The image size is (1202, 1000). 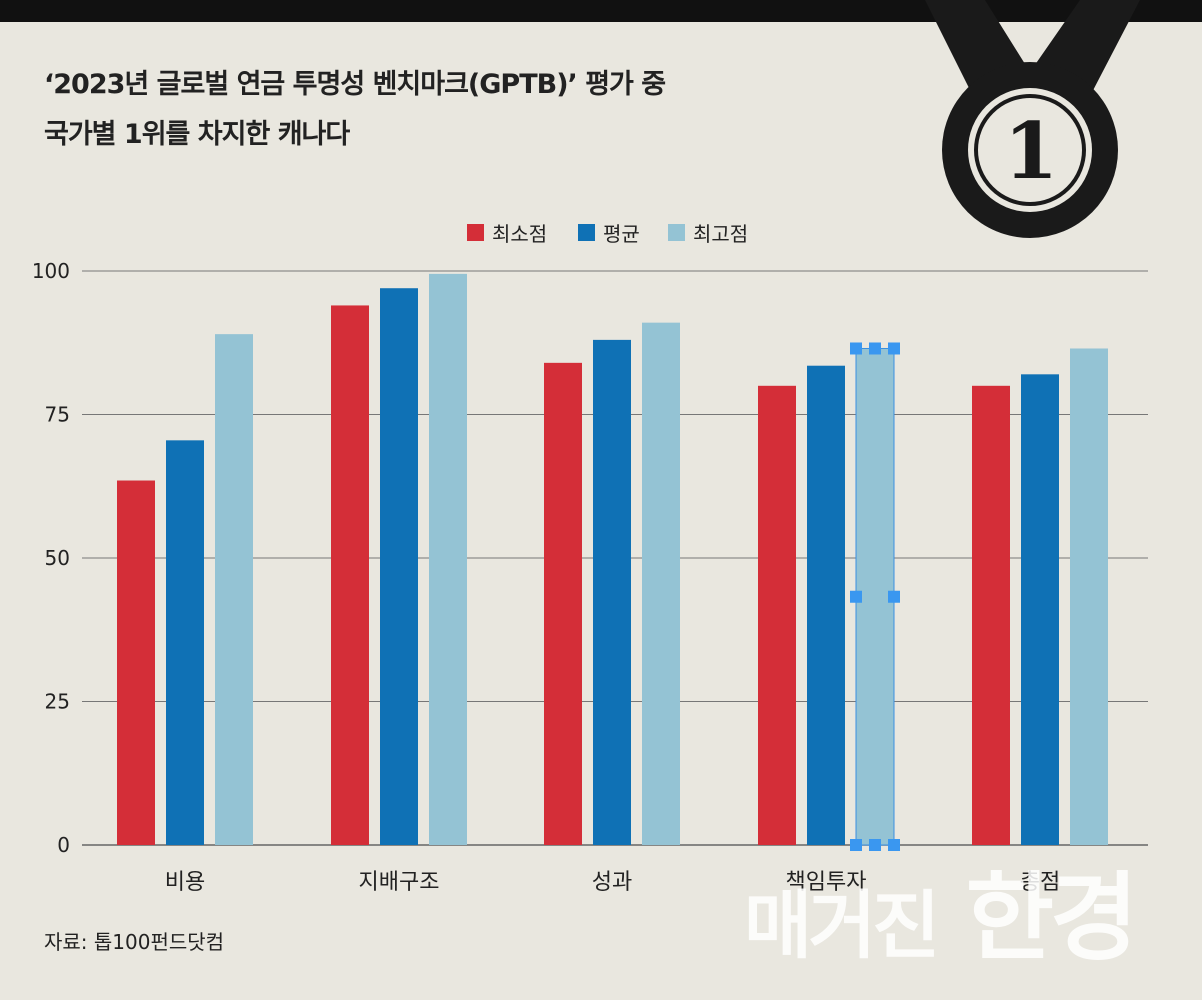 What do you see at coordinates (1040, 882) in the screenshot?
I see `x-category-label: 총점` at bounding box center [1040, 882].